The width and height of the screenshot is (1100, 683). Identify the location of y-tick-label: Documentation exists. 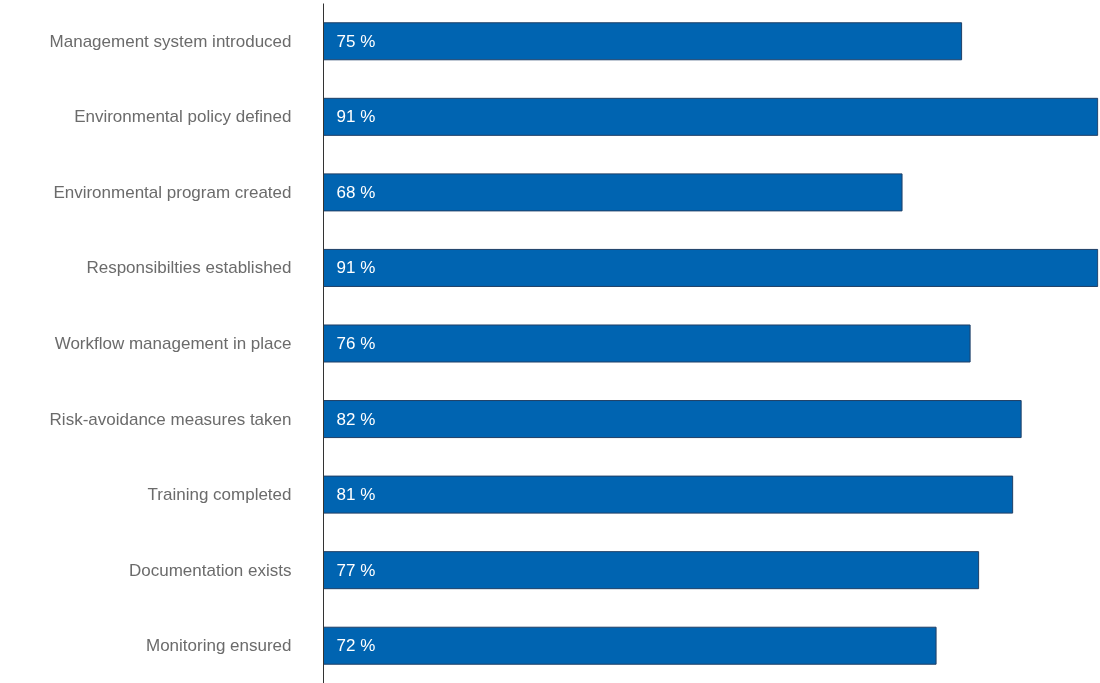
(210, 570).